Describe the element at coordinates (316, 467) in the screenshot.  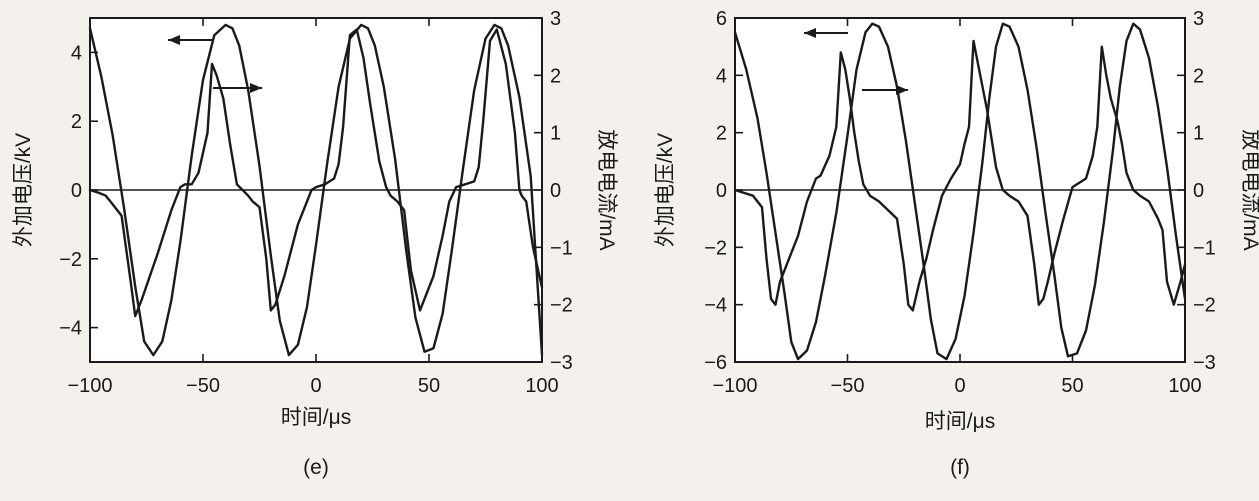
I see `panel-label: (e)` at that location.